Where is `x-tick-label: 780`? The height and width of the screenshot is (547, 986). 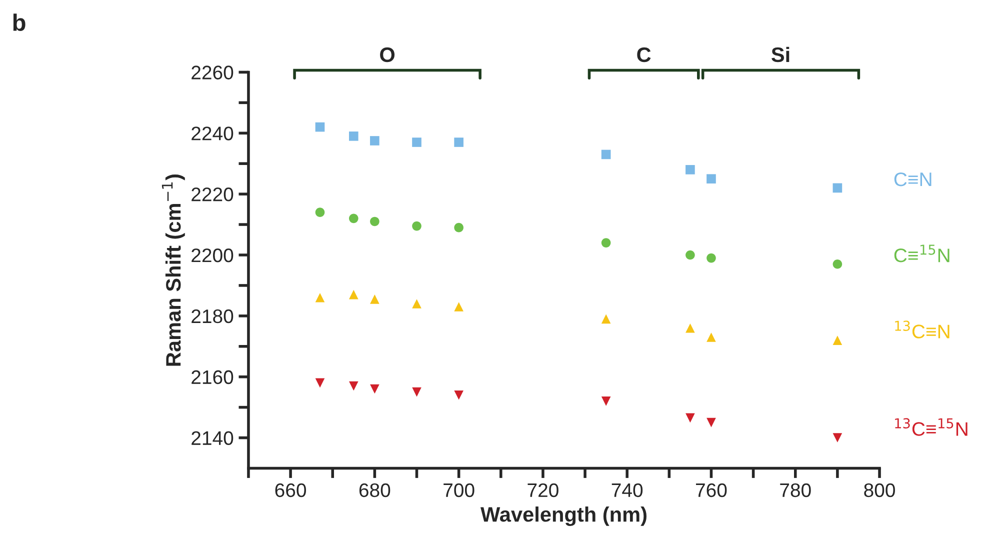 x-tick-label: 780 is located at coordinates (795, 490).